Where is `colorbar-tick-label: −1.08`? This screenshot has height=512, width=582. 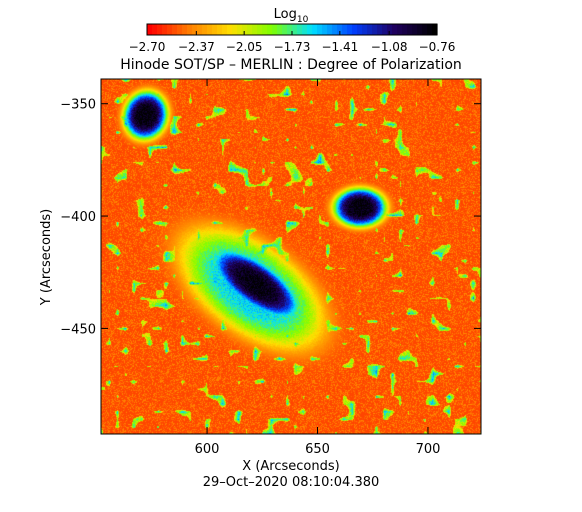
colorbar-tick-label: −1.08 is located at coordinates (389, 47).